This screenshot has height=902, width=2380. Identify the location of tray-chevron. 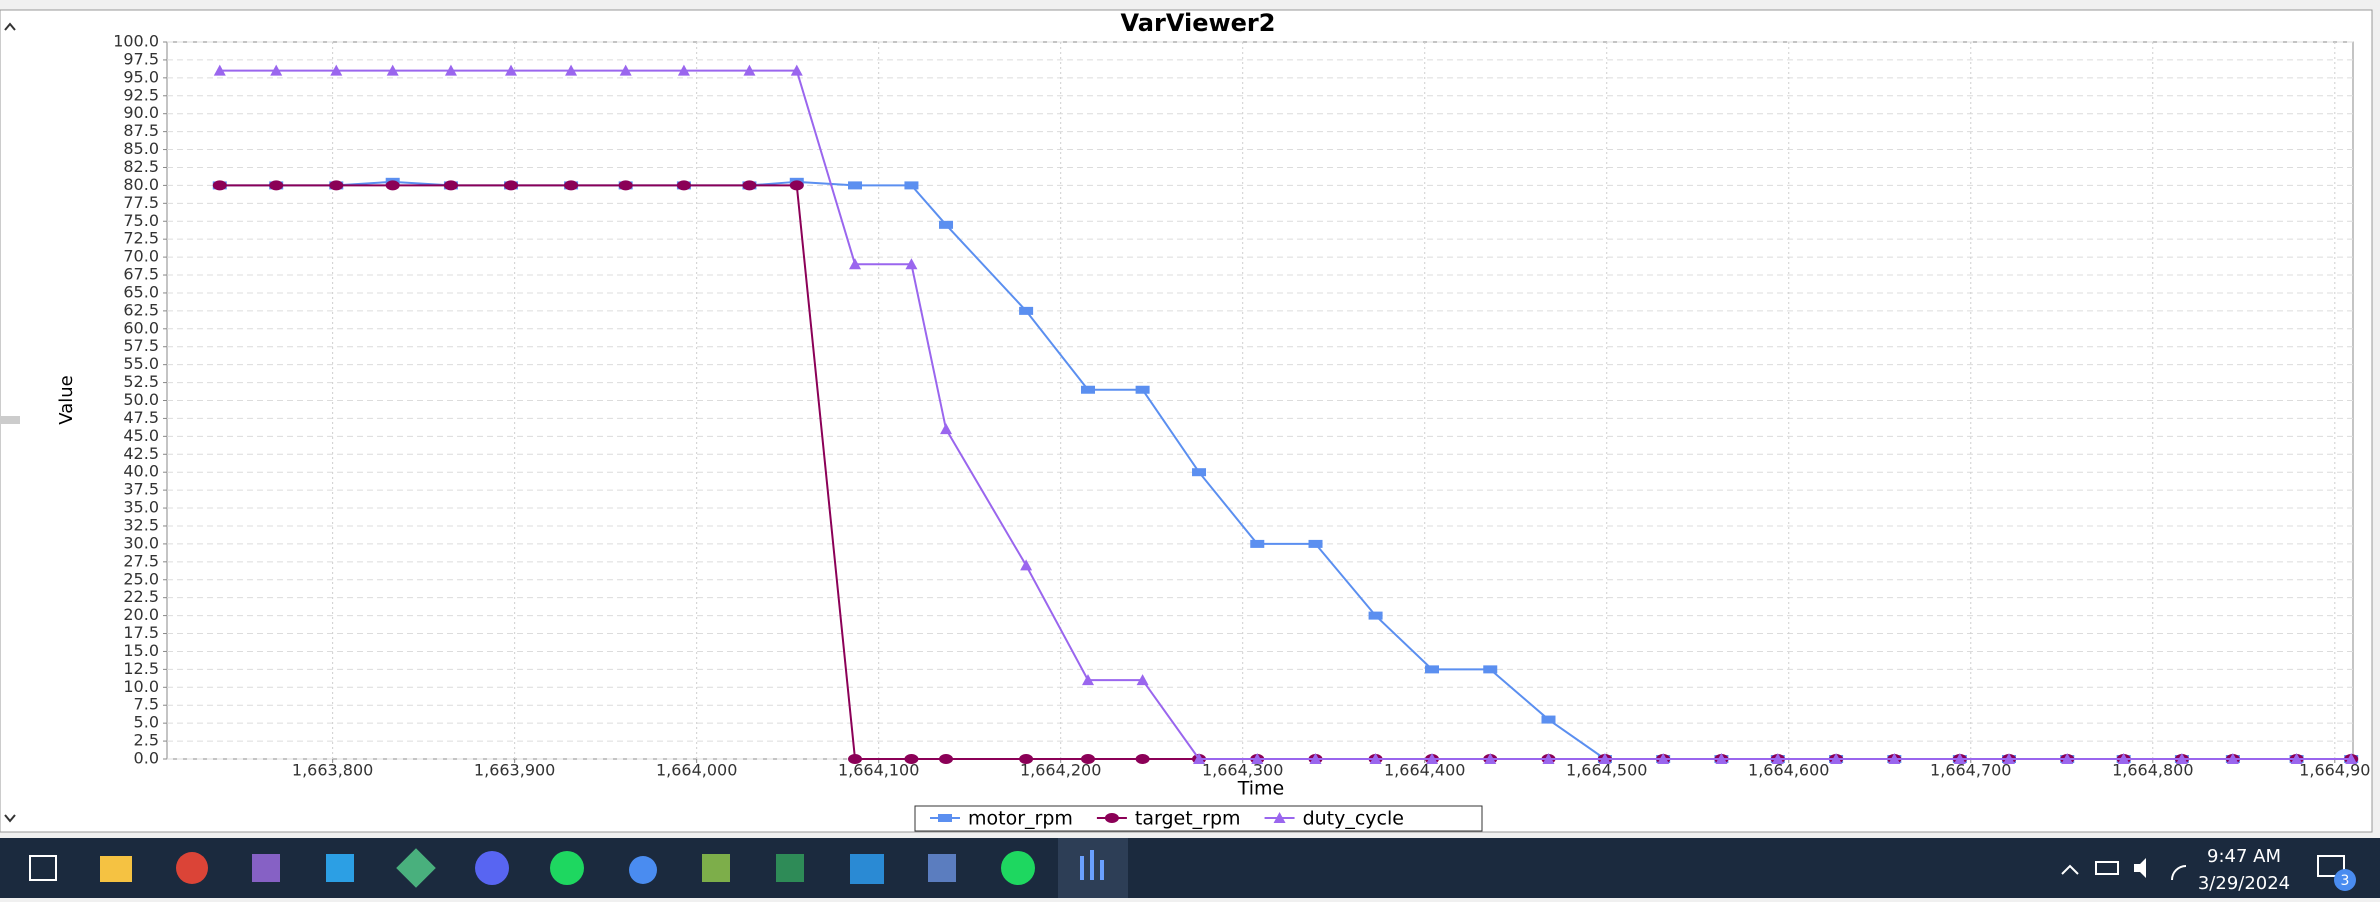
(2070, 869).